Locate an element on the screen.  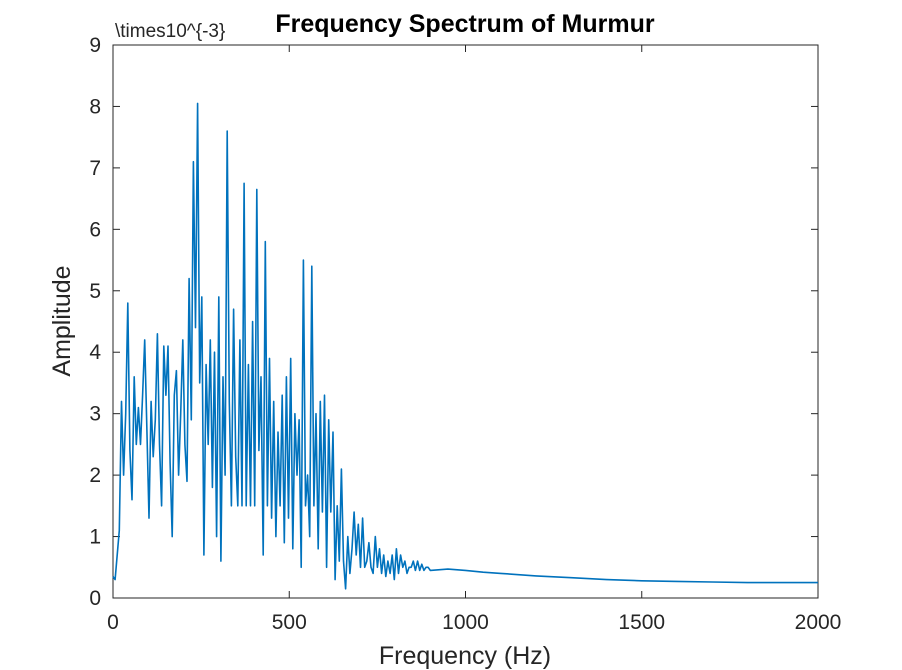
chart-title: Frequency Spectrum of Murmur is located at coordinates (464, 24).